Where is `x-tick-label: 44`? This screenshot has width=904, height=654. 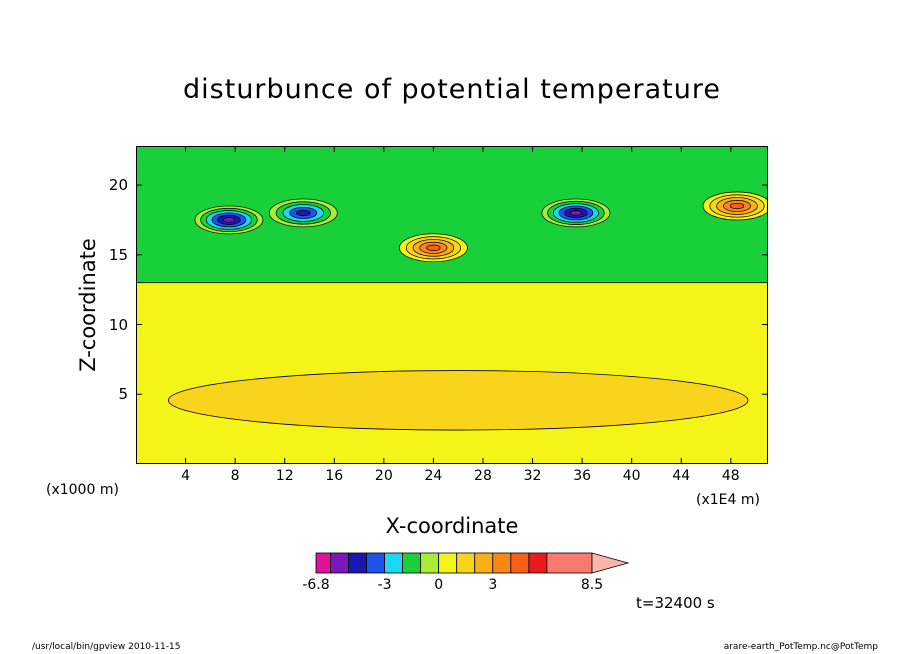 x-tick-label: 44 is located at coordinates (681, 476).